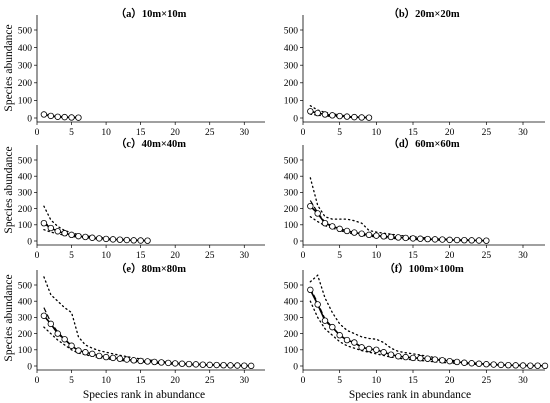  I want to click on panel-title-a: （a）10m×10m, so click(151, 13).